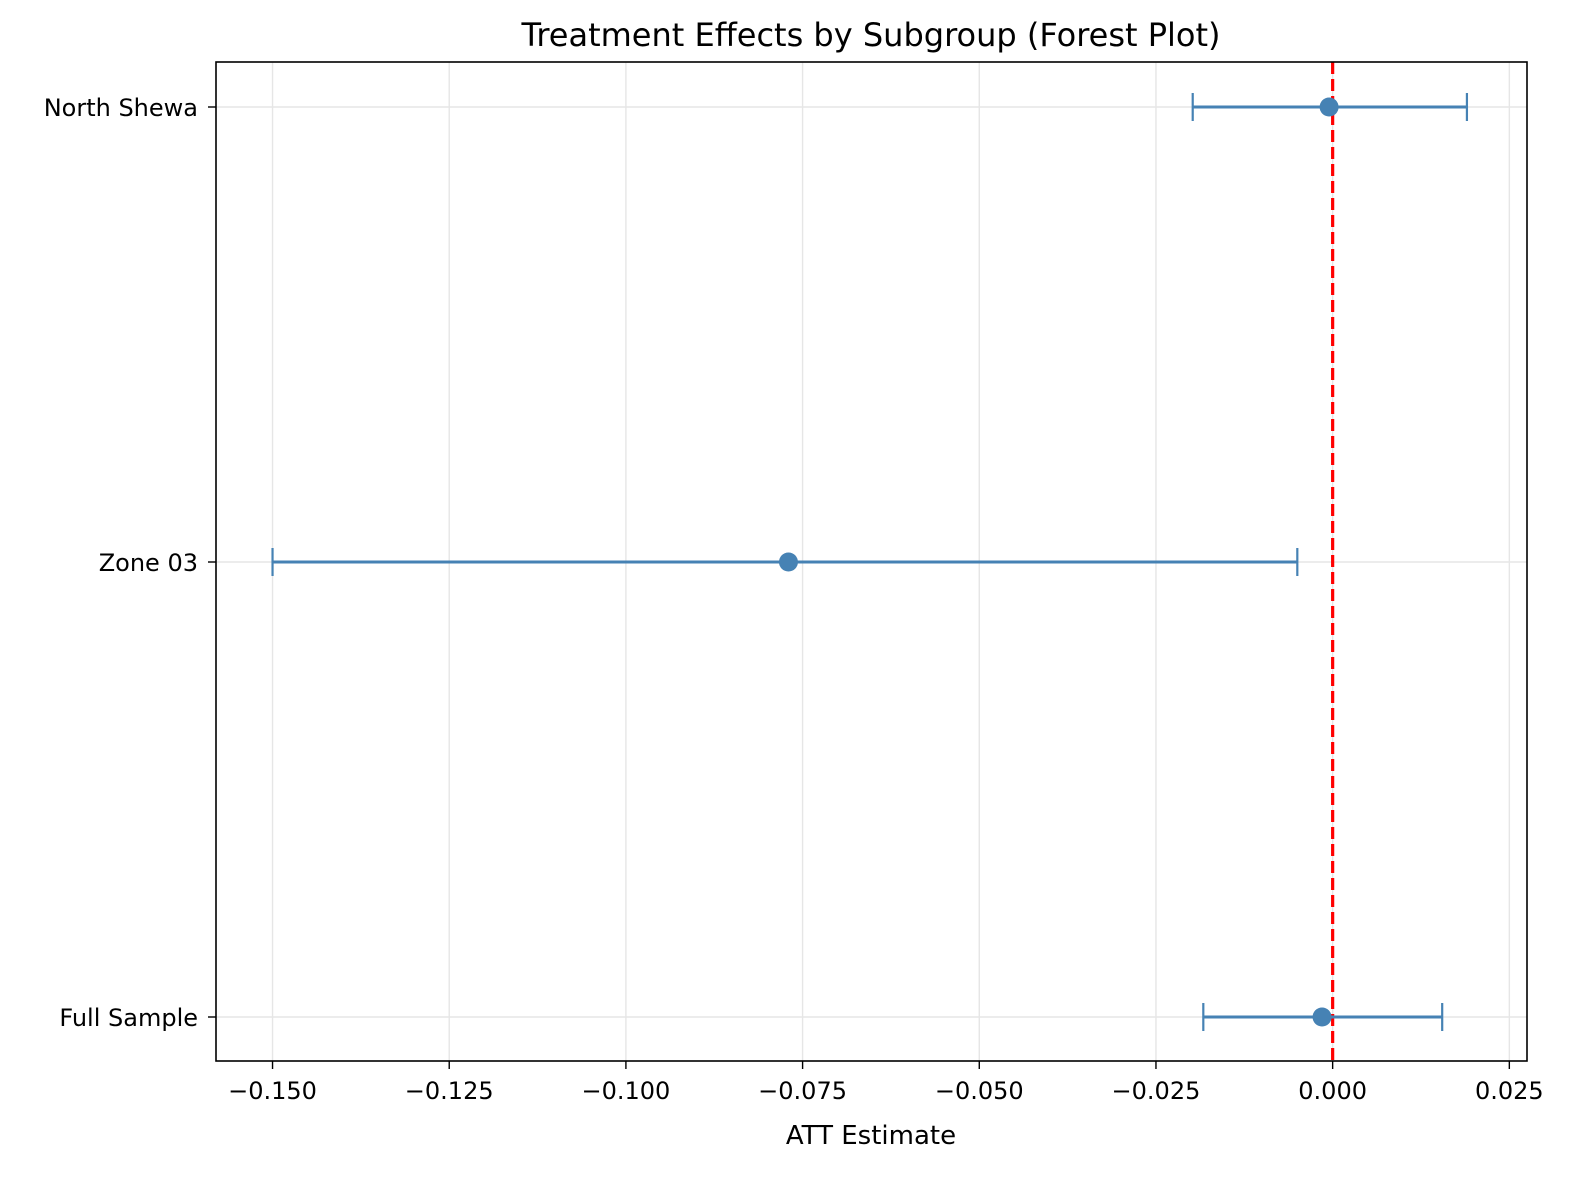 Image resolution: width=1579 pixels, height=1177 pixels. What do you see at coordinates (871, 1136) in the screenshot?
I see `x-axis-label: ATT Estimate` at bounding box center [871, 1136].